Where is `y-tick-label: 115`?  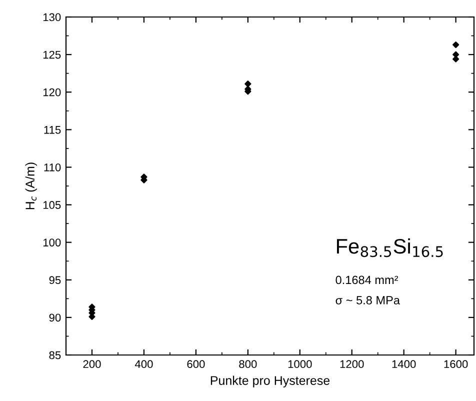
y-tick-label: 115 is located at coordinates (52, 130).